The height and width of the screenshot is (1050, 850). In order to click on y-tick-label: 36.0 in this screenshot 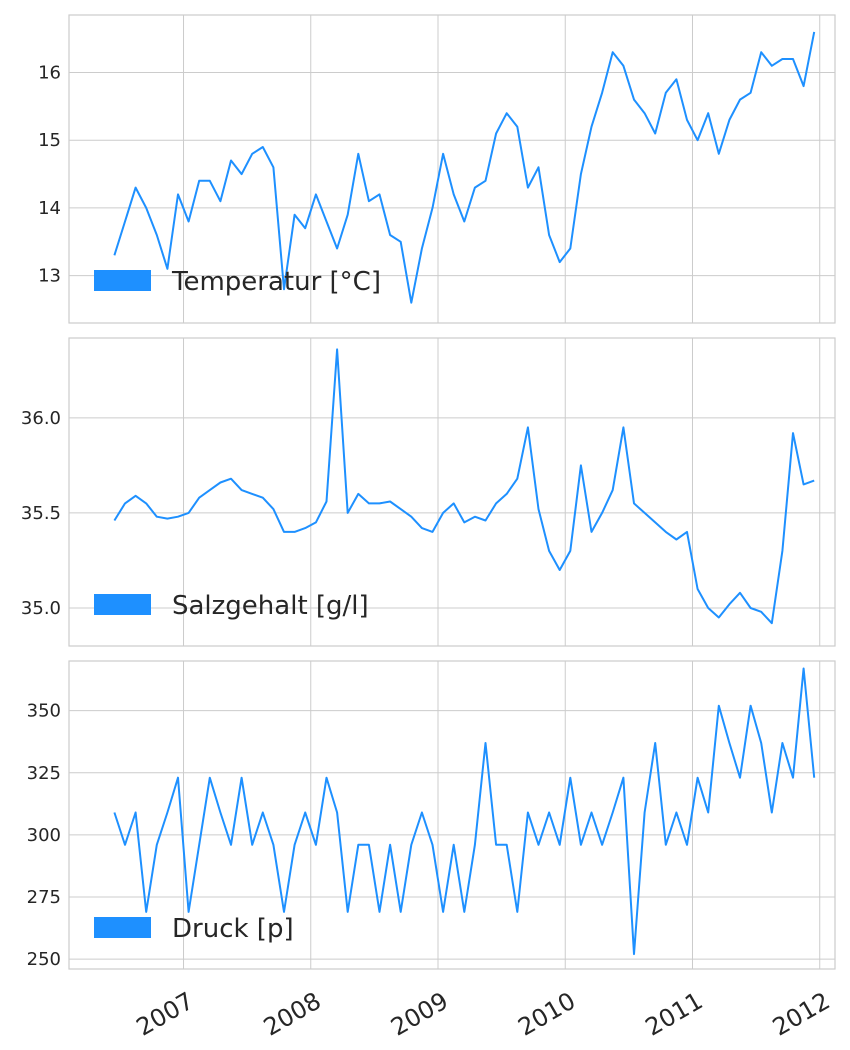, I will do `click(41, 418)`.